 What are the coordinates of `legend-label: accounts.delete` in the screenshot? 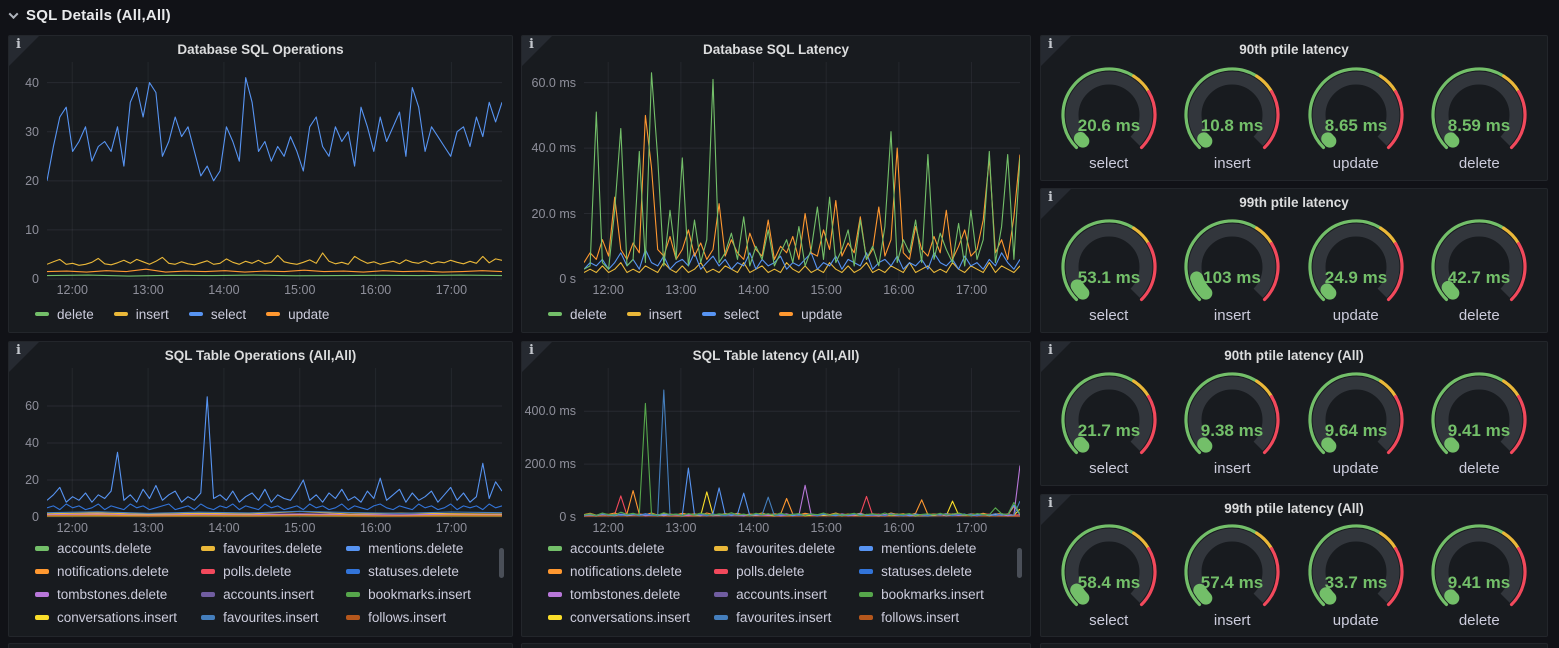 It's located at (617, 548).